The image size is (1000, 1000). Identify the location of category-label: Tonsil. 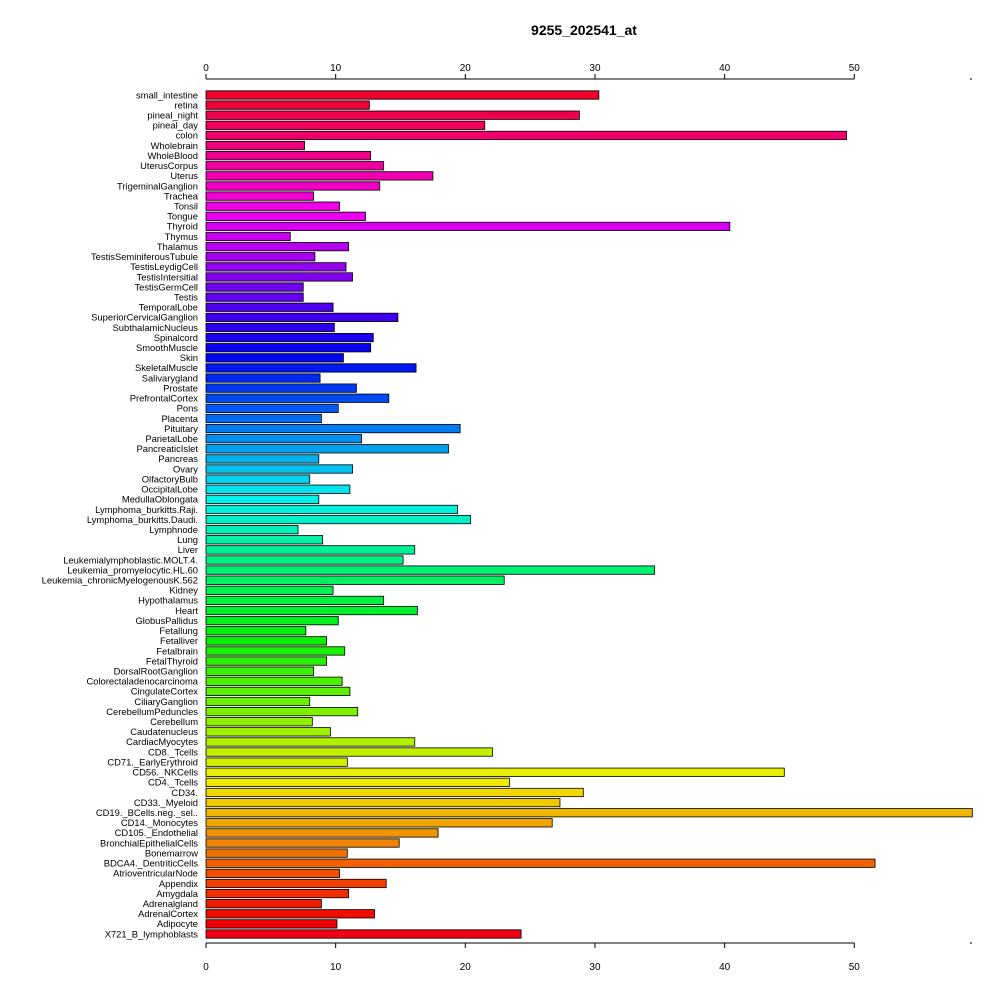
(186, 205).